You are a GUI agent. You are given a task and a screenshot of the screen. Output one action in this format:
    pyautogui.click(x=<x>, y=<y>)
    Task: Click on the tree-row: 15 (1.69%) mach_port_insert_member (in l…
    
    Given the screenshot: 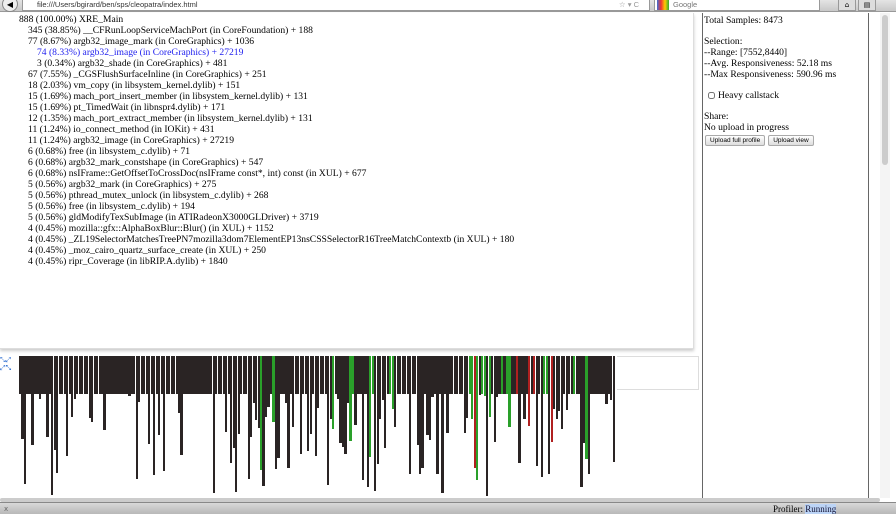 What is the action you would take?
    pyautogui.click(x=168, y=96)
    